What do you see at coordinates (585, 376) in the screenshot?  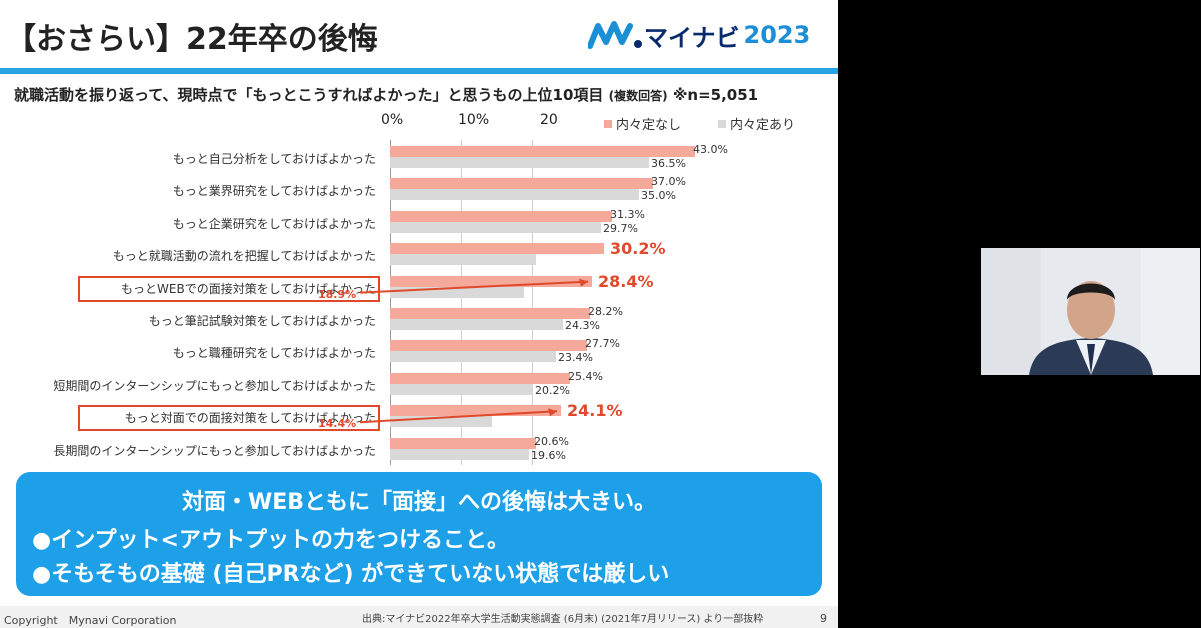 I see `data-label-no-offer: 25.4%` at bounding box center [585, 376].